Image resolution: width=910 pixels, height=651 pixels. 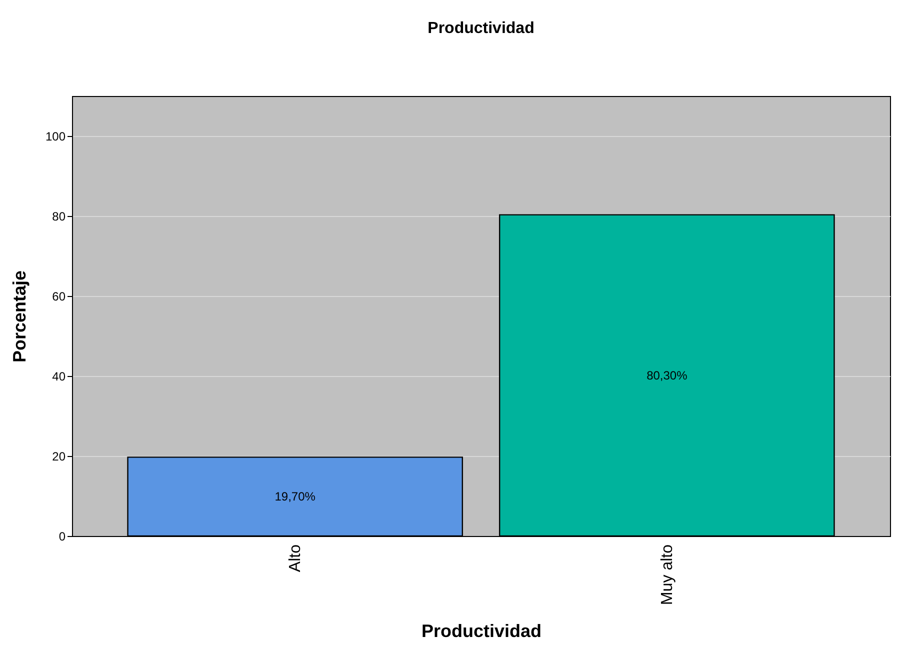 I want to click on y-tick-label: 20, so click(x=59, y=457).